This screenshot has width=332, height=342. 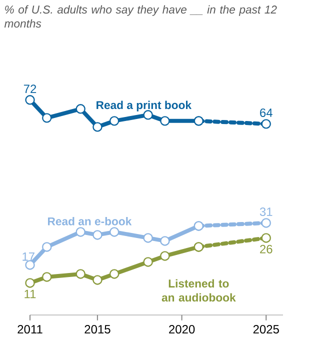 I want to click on x-tick-label: 2011, so click(x=30, y=329).